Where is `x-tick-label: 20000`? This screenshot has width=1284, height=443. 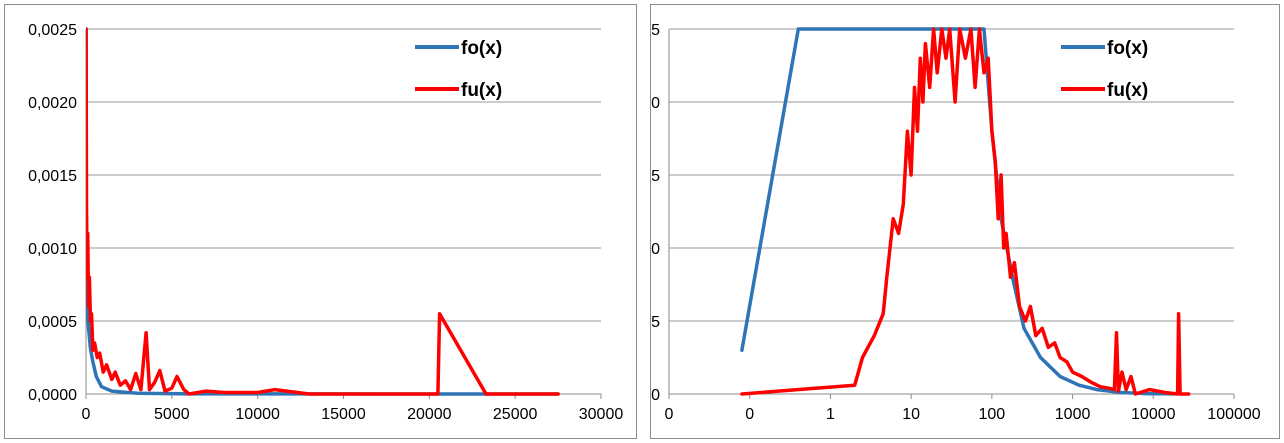 x-tick-label: 20000 is located at coordinates (429, 414).